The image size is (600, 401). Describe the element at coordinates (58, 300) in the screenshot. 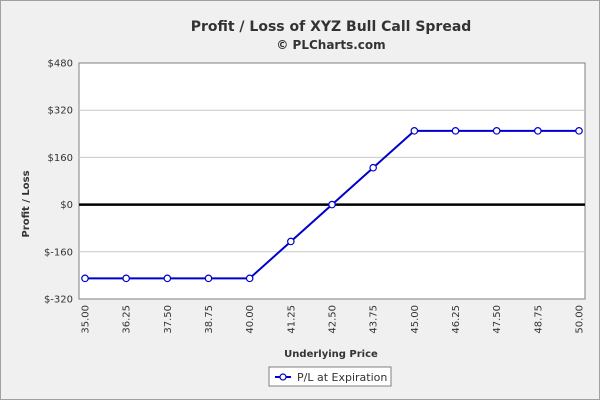

I see `y-tick-label: $-320` at that location.